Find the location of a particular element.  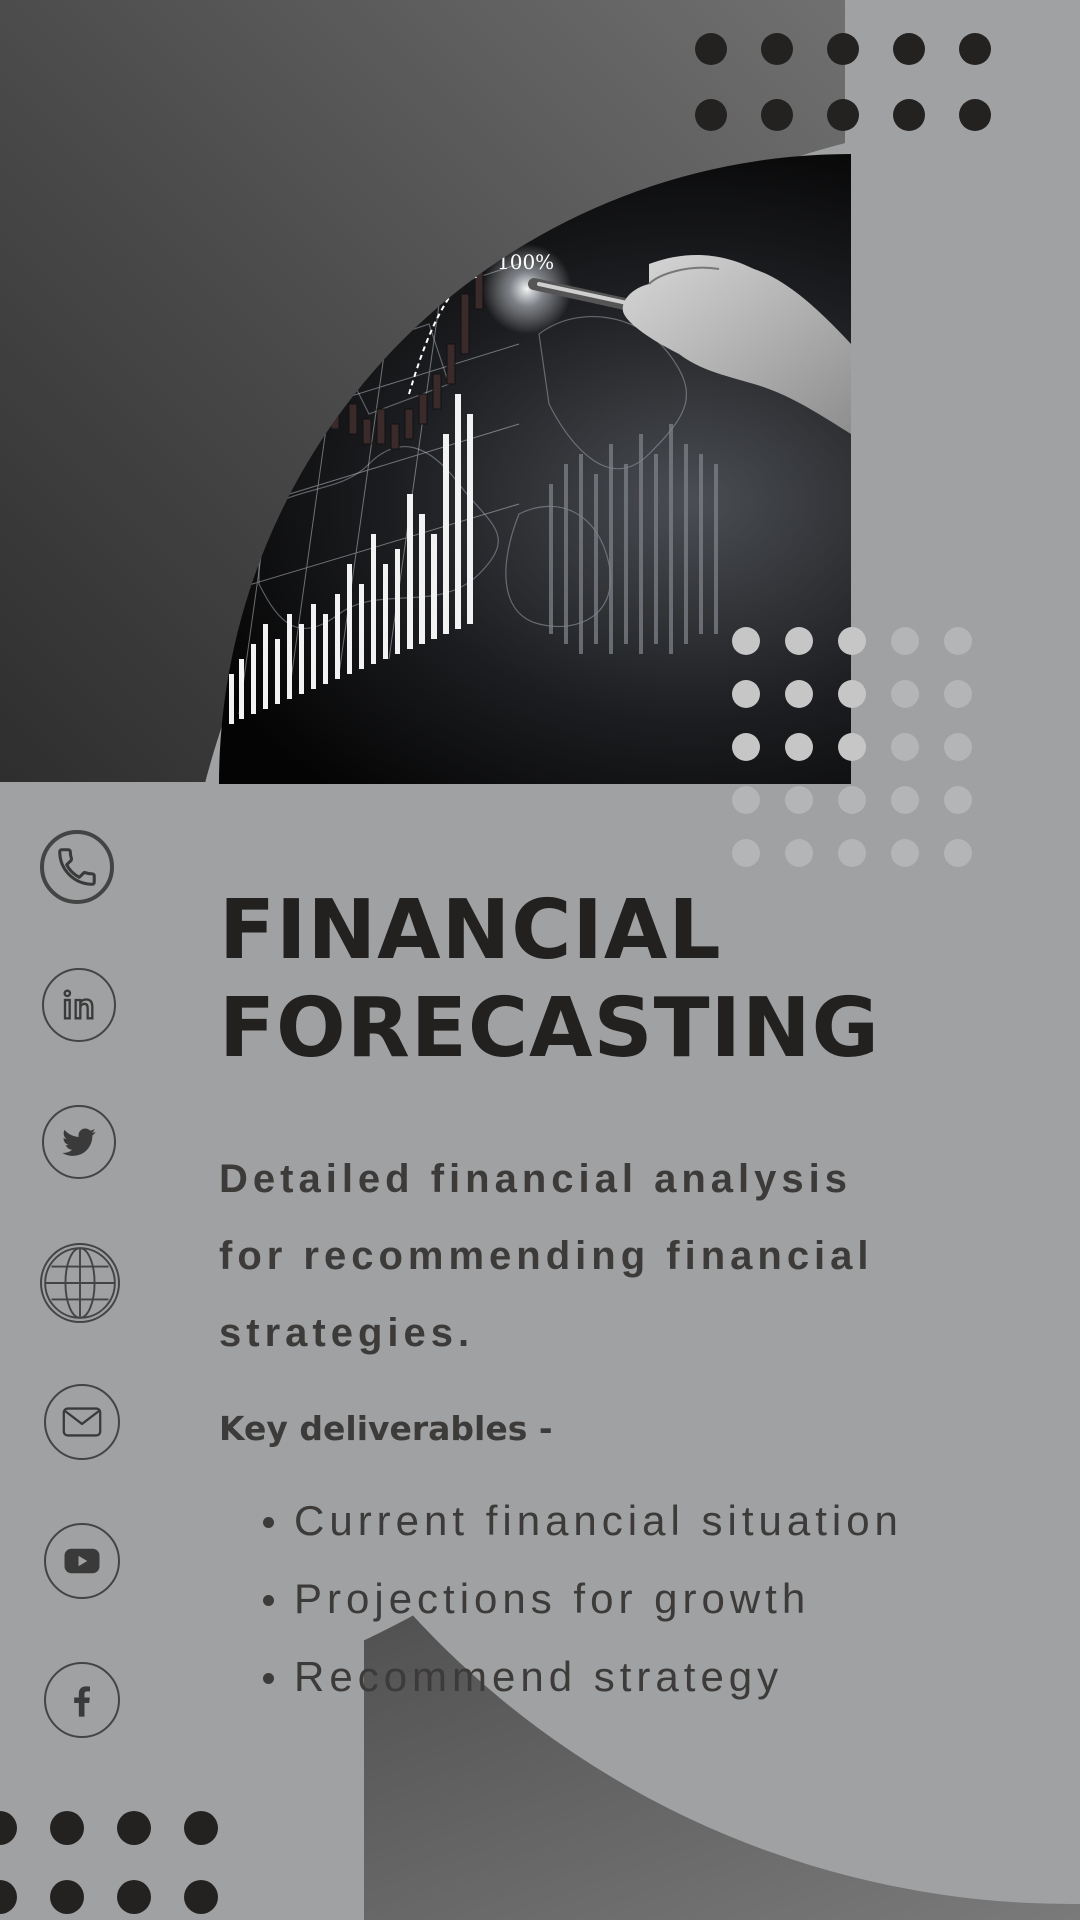

bar-chart-bars is located at coordinates (351, 559).